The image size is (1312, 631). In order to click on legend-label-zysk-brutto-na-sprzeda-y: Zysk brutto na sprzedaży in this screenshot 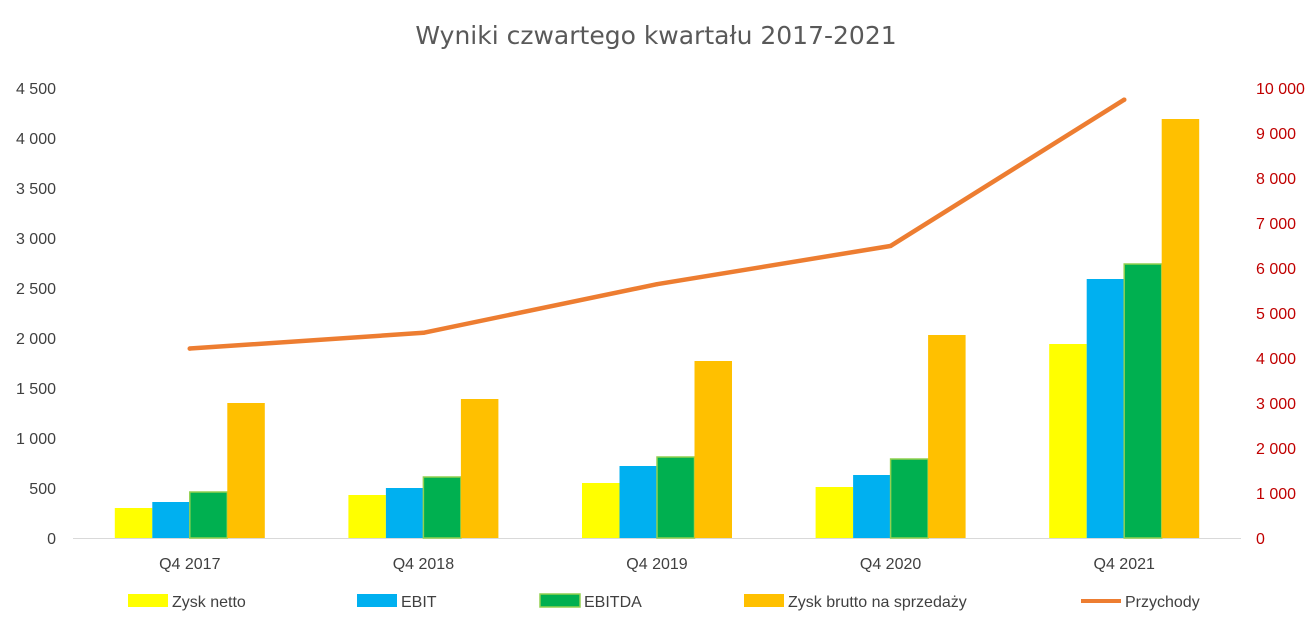, I will do `click(877, 602)`.